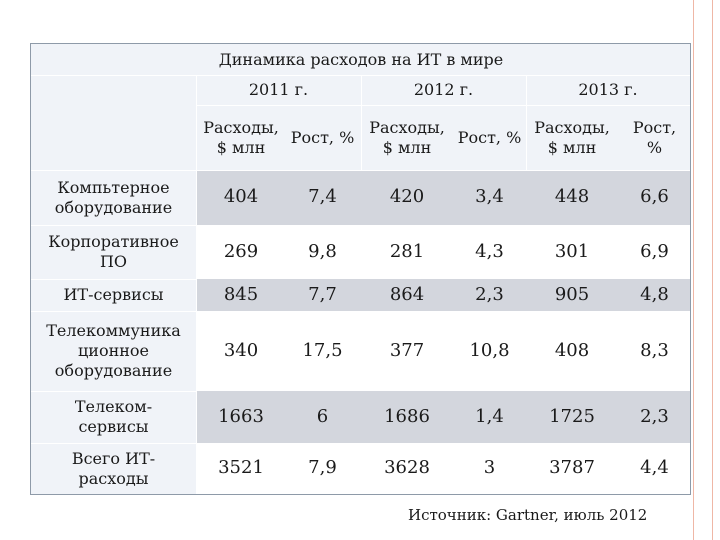  What do you see at coordinates (322, 294) in the screenshot?
I see `growth-cell: 7,7` at bounding box center [322, 294].